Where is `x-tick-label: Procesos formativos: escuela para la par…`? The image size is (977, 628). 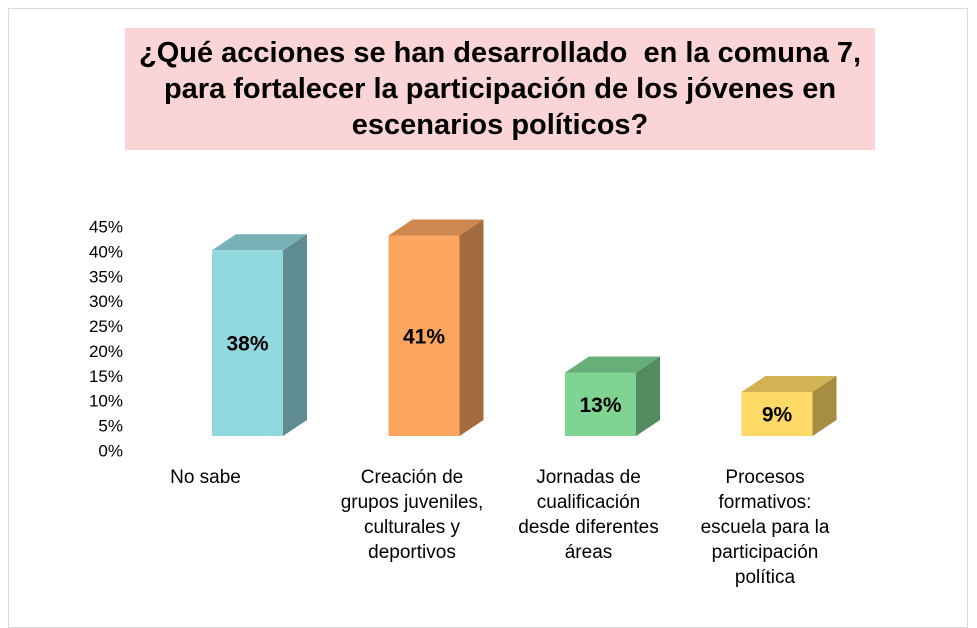
x-tick-label: Procesos formativos: escuela para la par… is located at coordinates (765, 527).